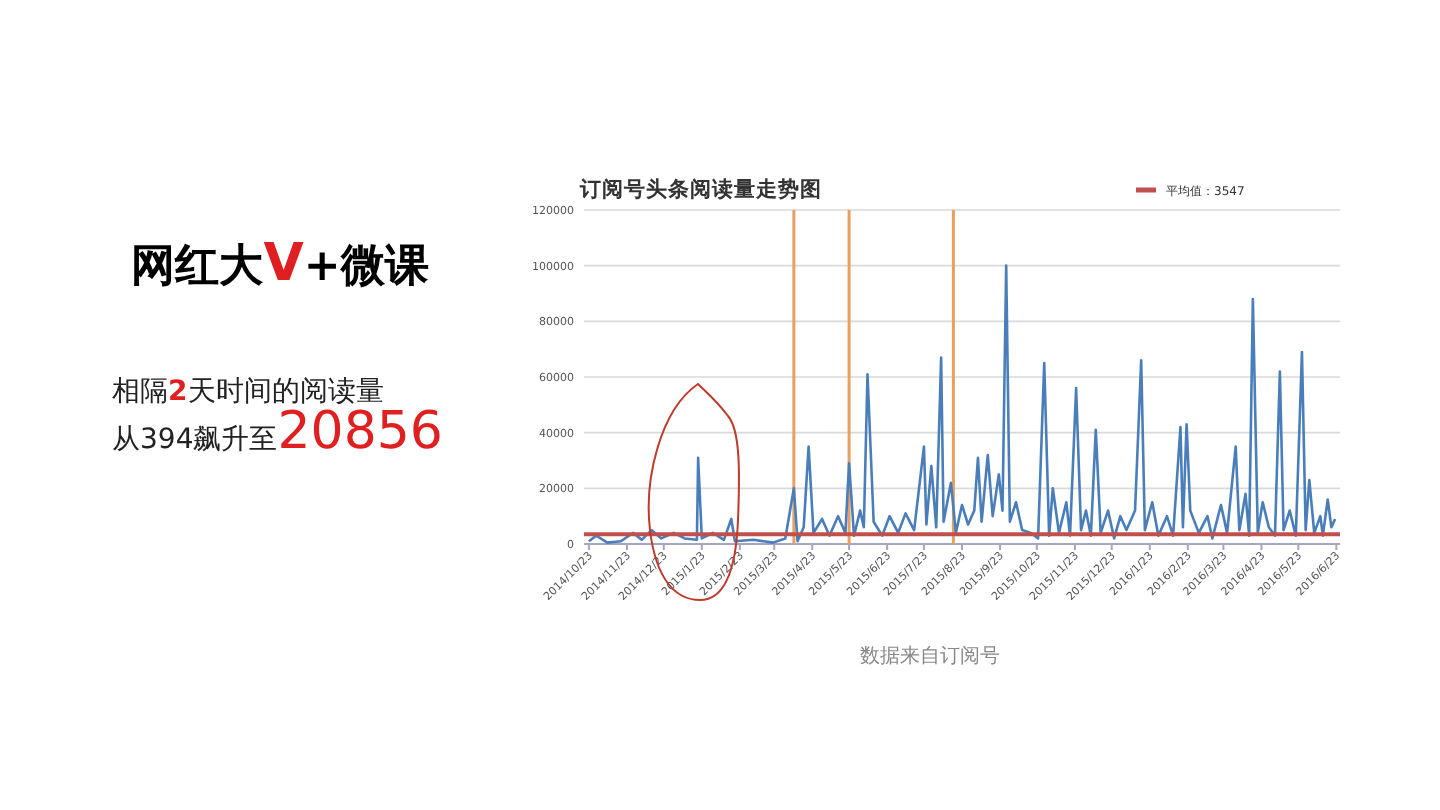  Describe the element at coordinates (700, 189) in the screenshot. I see `chart-title: 订阅号头条阅读量走势图` at that location.